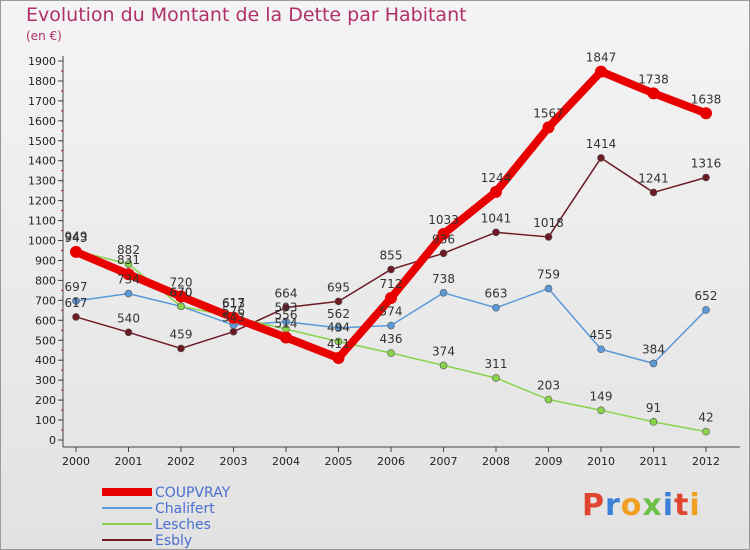  I want to click on x-tick-label: 2004, so click(286, 461).